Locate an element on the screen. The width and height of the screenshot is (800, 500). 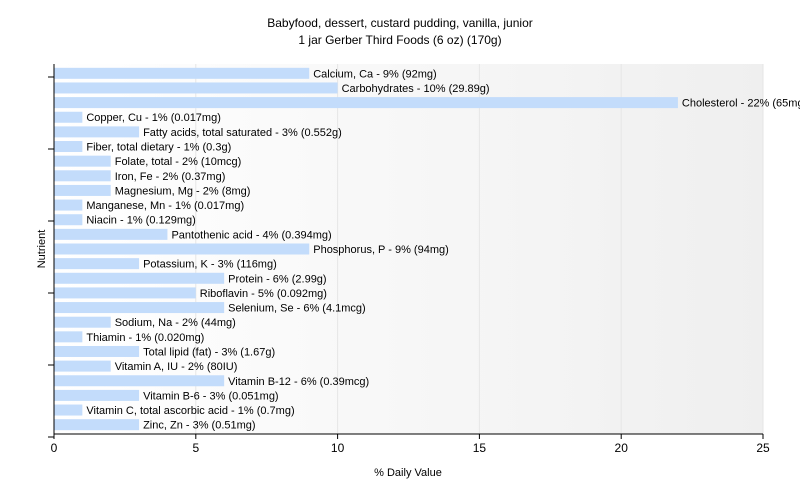
x-axis-title: % Daily Value is located at coordinates (408, 473).